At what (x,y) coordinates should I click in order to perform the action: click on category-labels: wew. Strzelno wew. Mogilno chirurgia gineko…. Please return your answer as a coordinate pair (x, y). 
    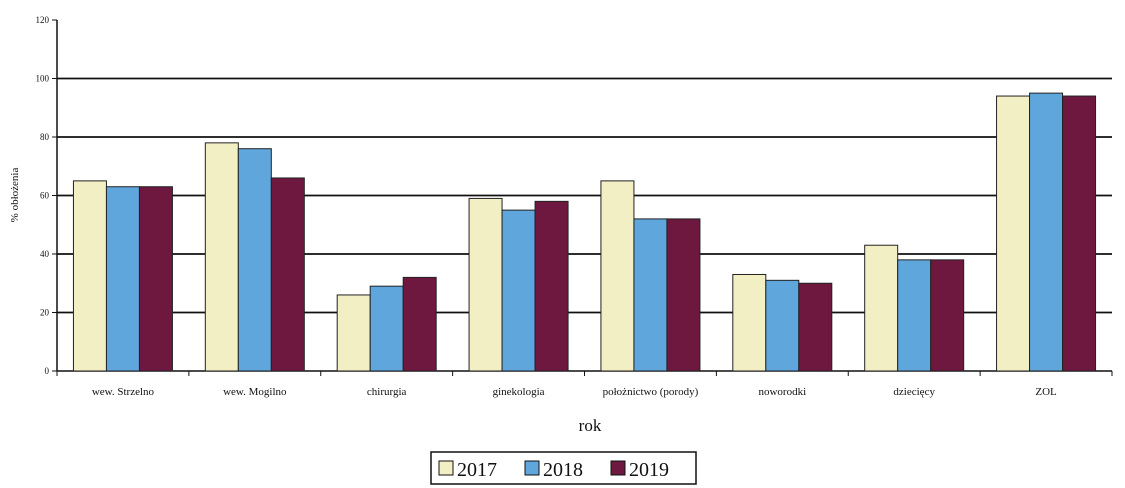
    Looking at the image, I should click on (574, 392).